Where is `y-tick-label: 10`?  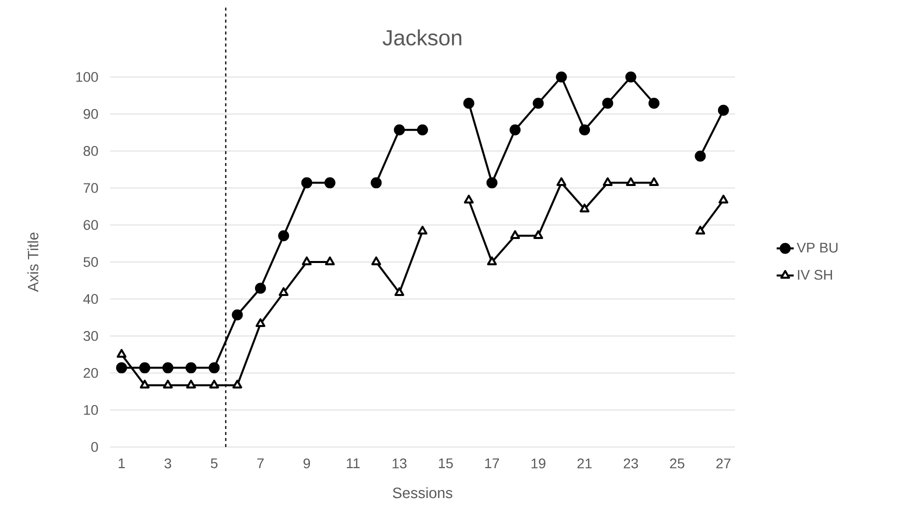 y-tick-label: 10 is located at coordinates (91, 410).